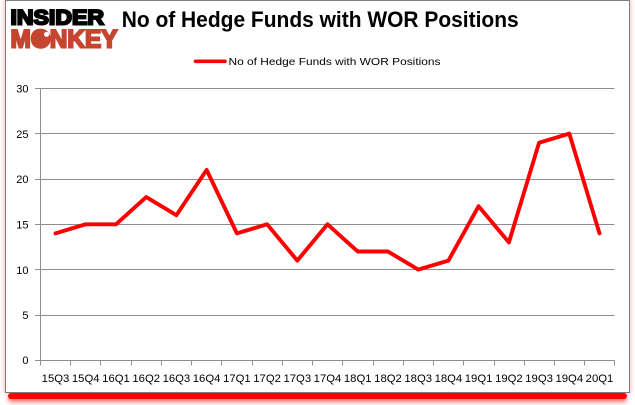 This screenshot has width=635, height=405. What do you see at coordinates (116, 379) in the screenshot?
I see `svg-text: 16Q1` at bounding box center [116, 379].